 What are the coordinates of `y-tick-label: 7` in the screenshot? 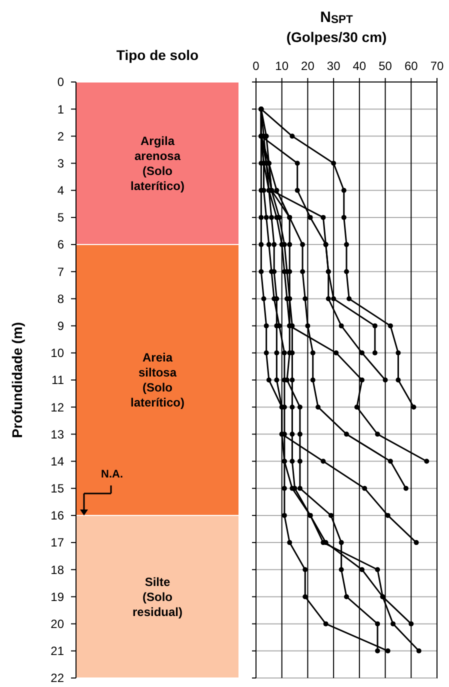 It's located at (60, 271).